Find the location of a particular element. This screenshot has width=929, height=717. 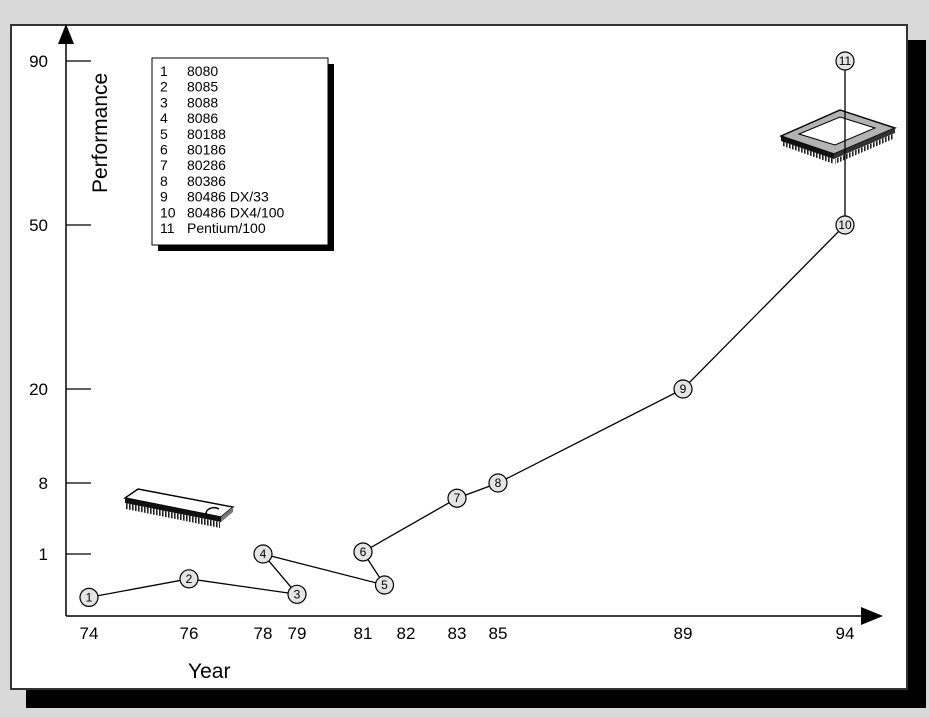

data-point-label: 7 is located at coordinates (457, 498).